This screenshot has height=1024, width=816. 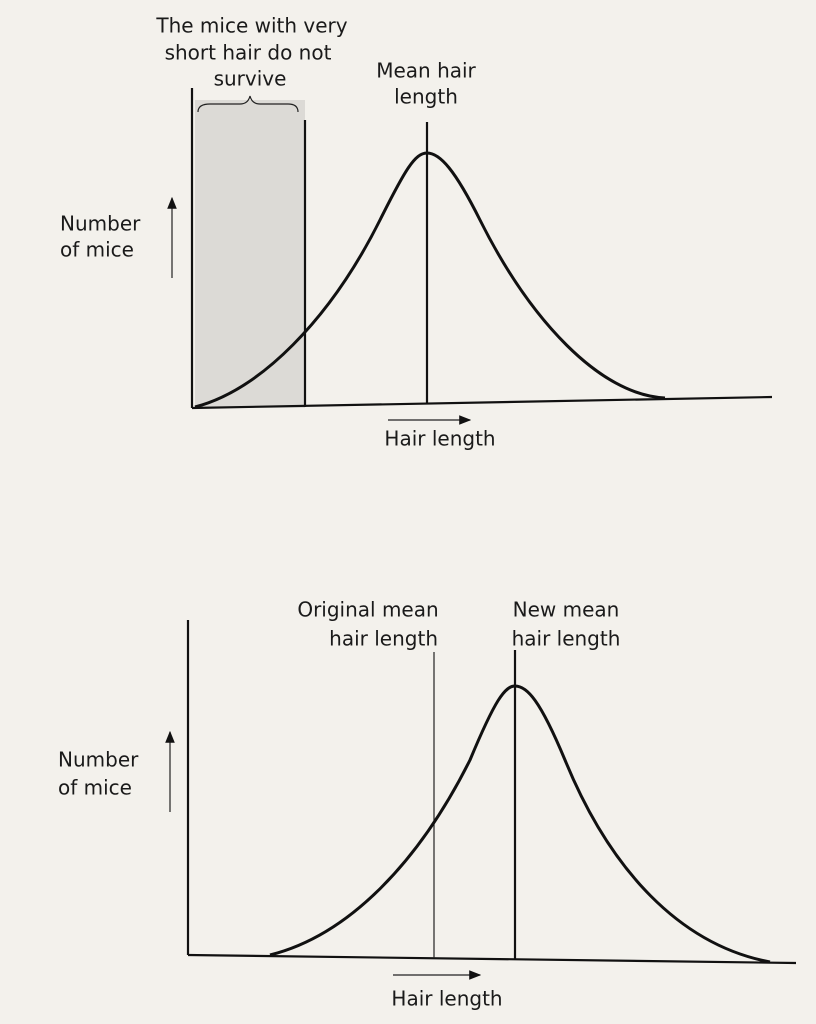 I want to click on mean-label: length, so click(x=426, y=97).